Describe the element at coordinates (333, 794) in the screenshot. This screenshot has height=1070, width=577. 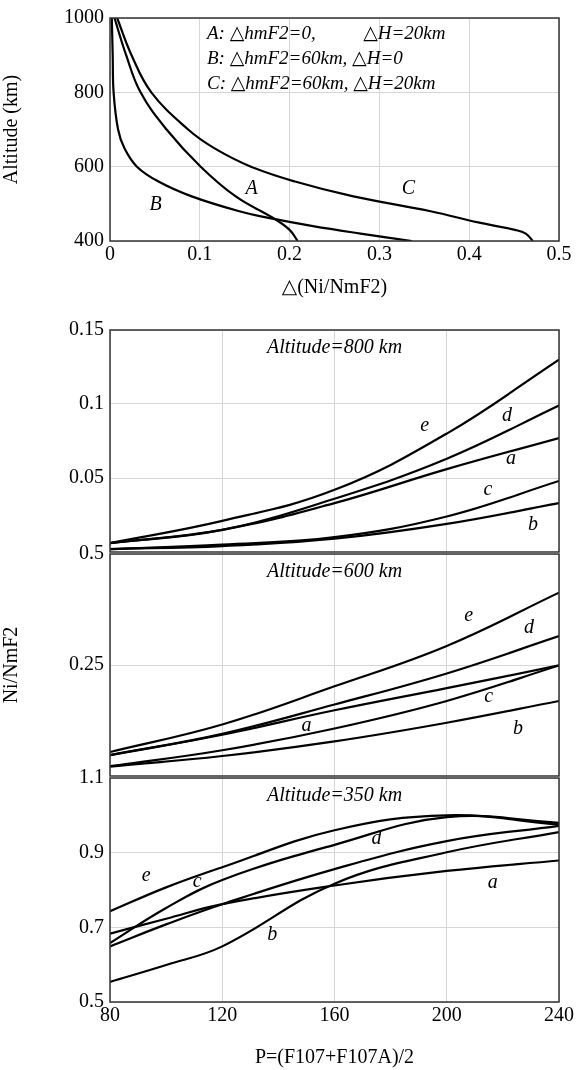
I see `chart-title: Altitude=350 km` at that location.